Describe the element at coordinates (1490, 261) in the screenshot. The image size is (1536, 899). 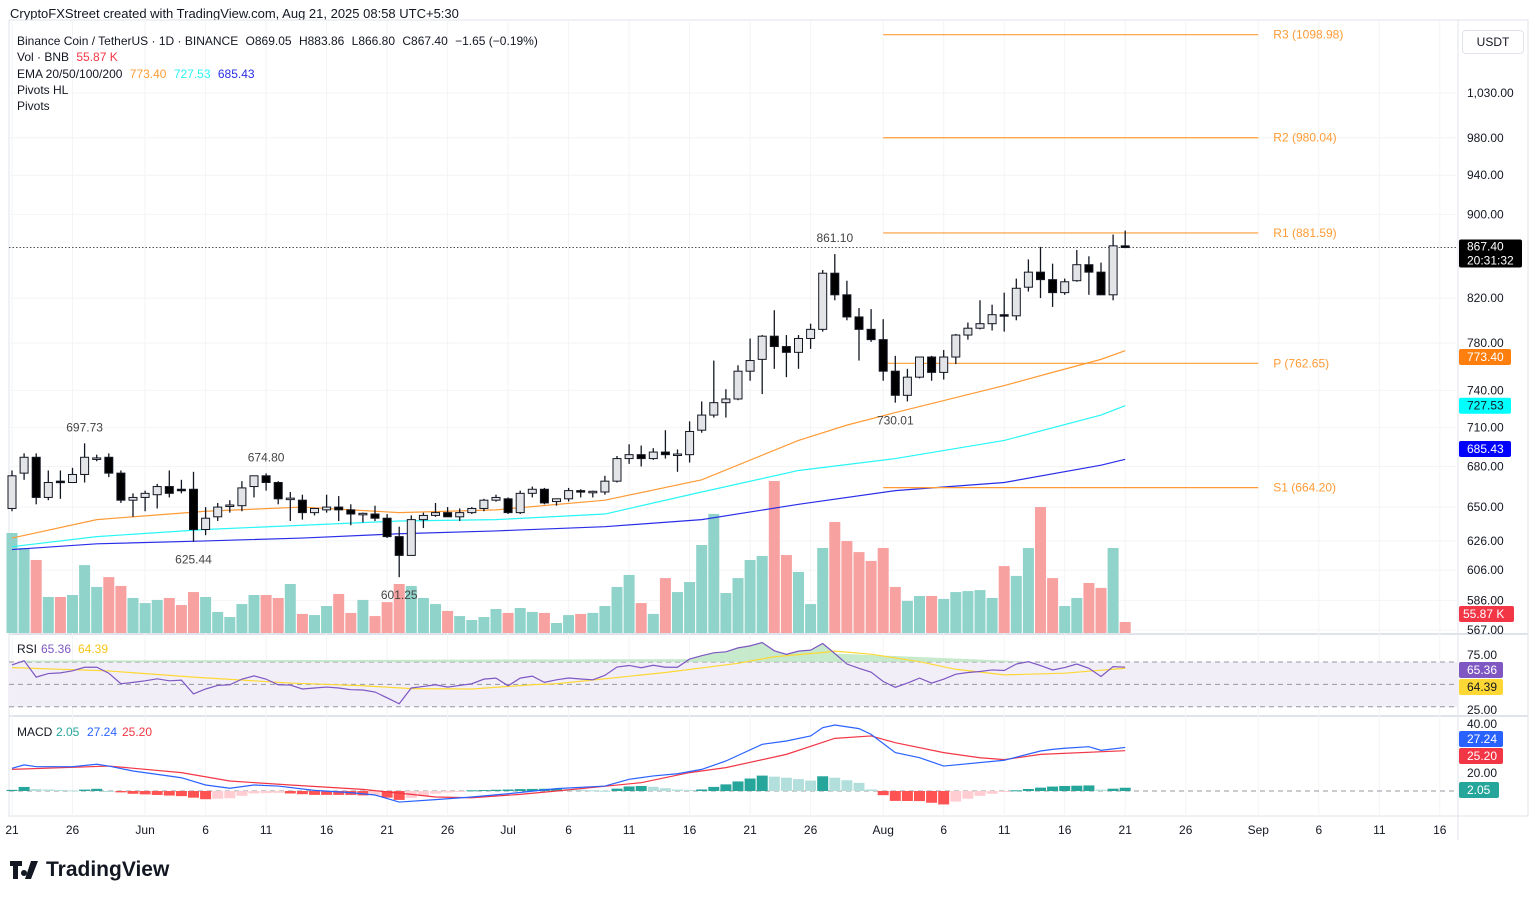
I see `countdown-timer: 20:31:32` at that location.